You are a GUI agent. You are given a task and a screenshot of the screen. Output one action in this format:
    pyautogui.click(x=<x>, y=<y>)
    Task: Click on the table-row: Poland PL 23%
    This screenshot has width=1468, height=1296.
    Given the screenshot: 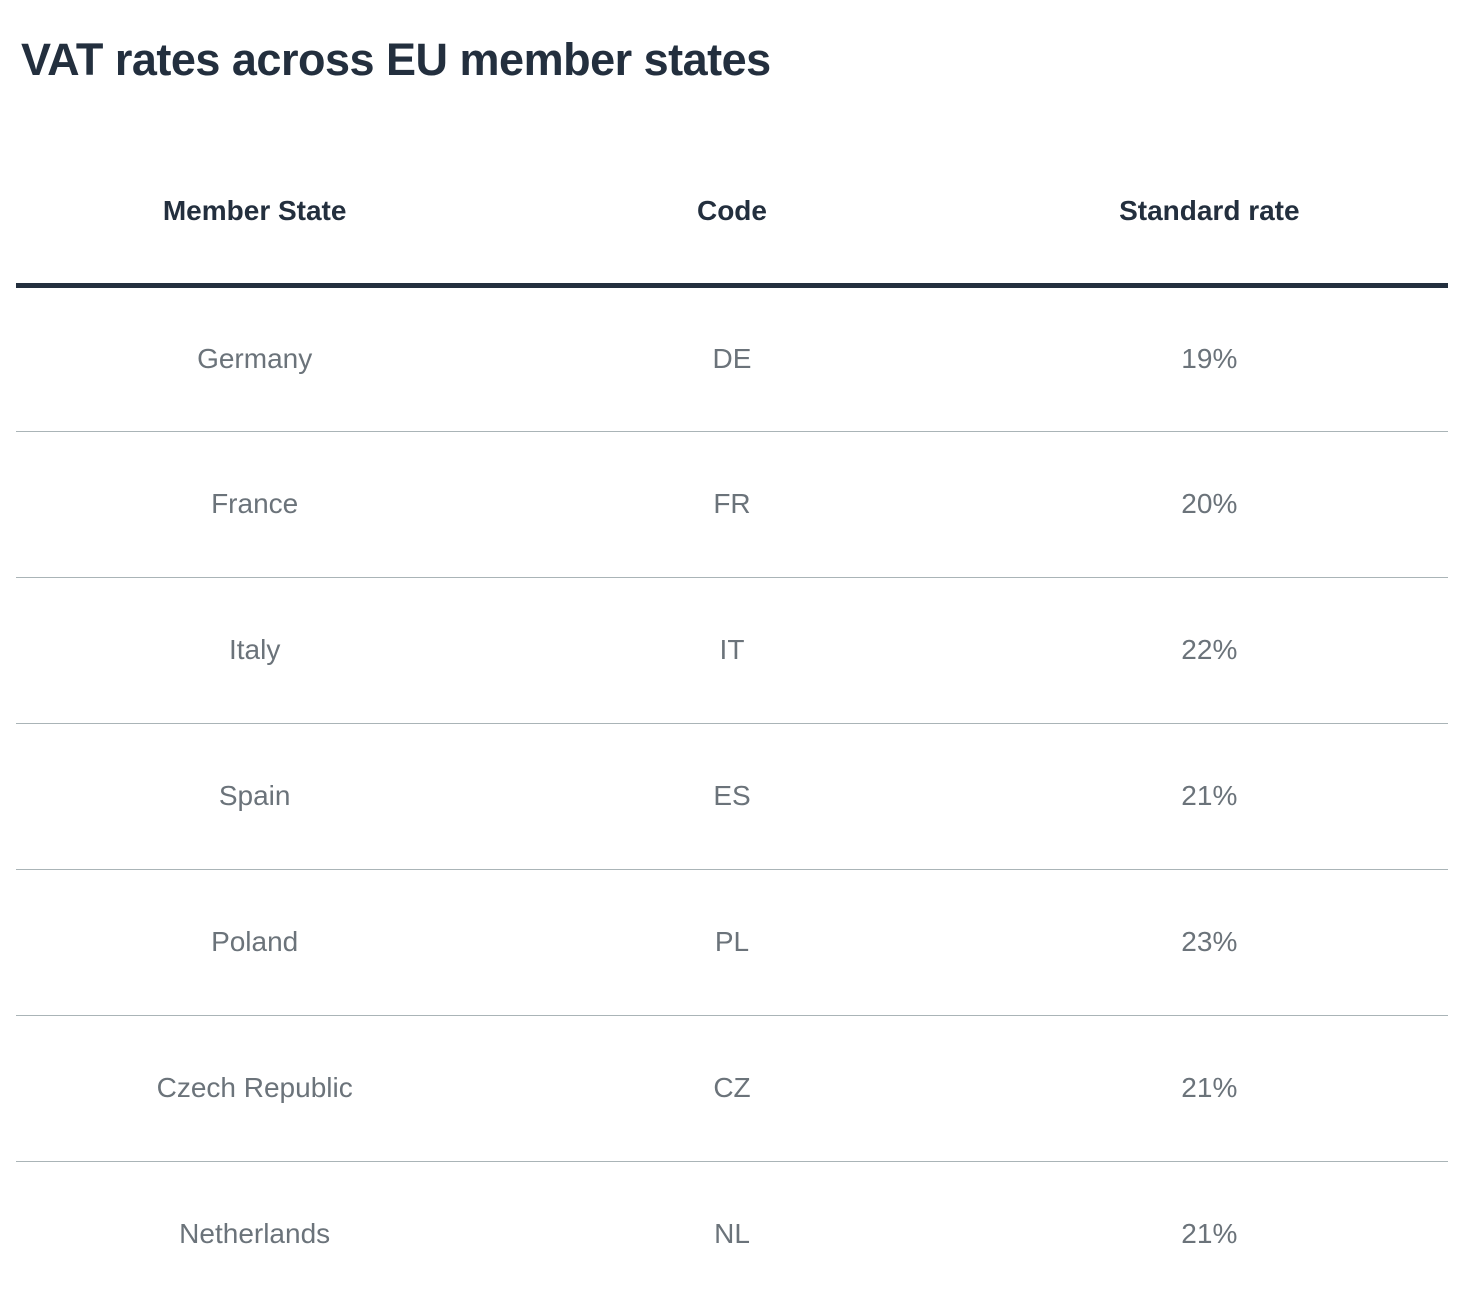 What is the action you would take?
    pyautogui.click(x=732, y=942)
    